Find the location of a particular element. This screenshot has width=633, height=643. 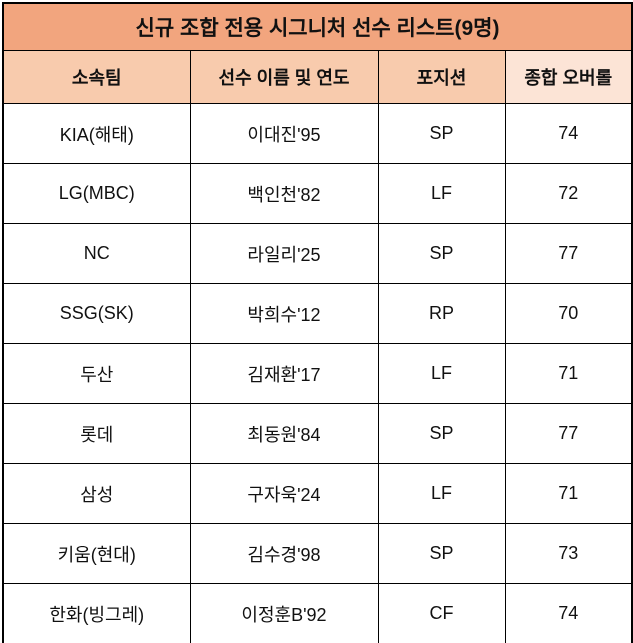

cell-team: SSG(SK) is located at coordinates (96, 313).